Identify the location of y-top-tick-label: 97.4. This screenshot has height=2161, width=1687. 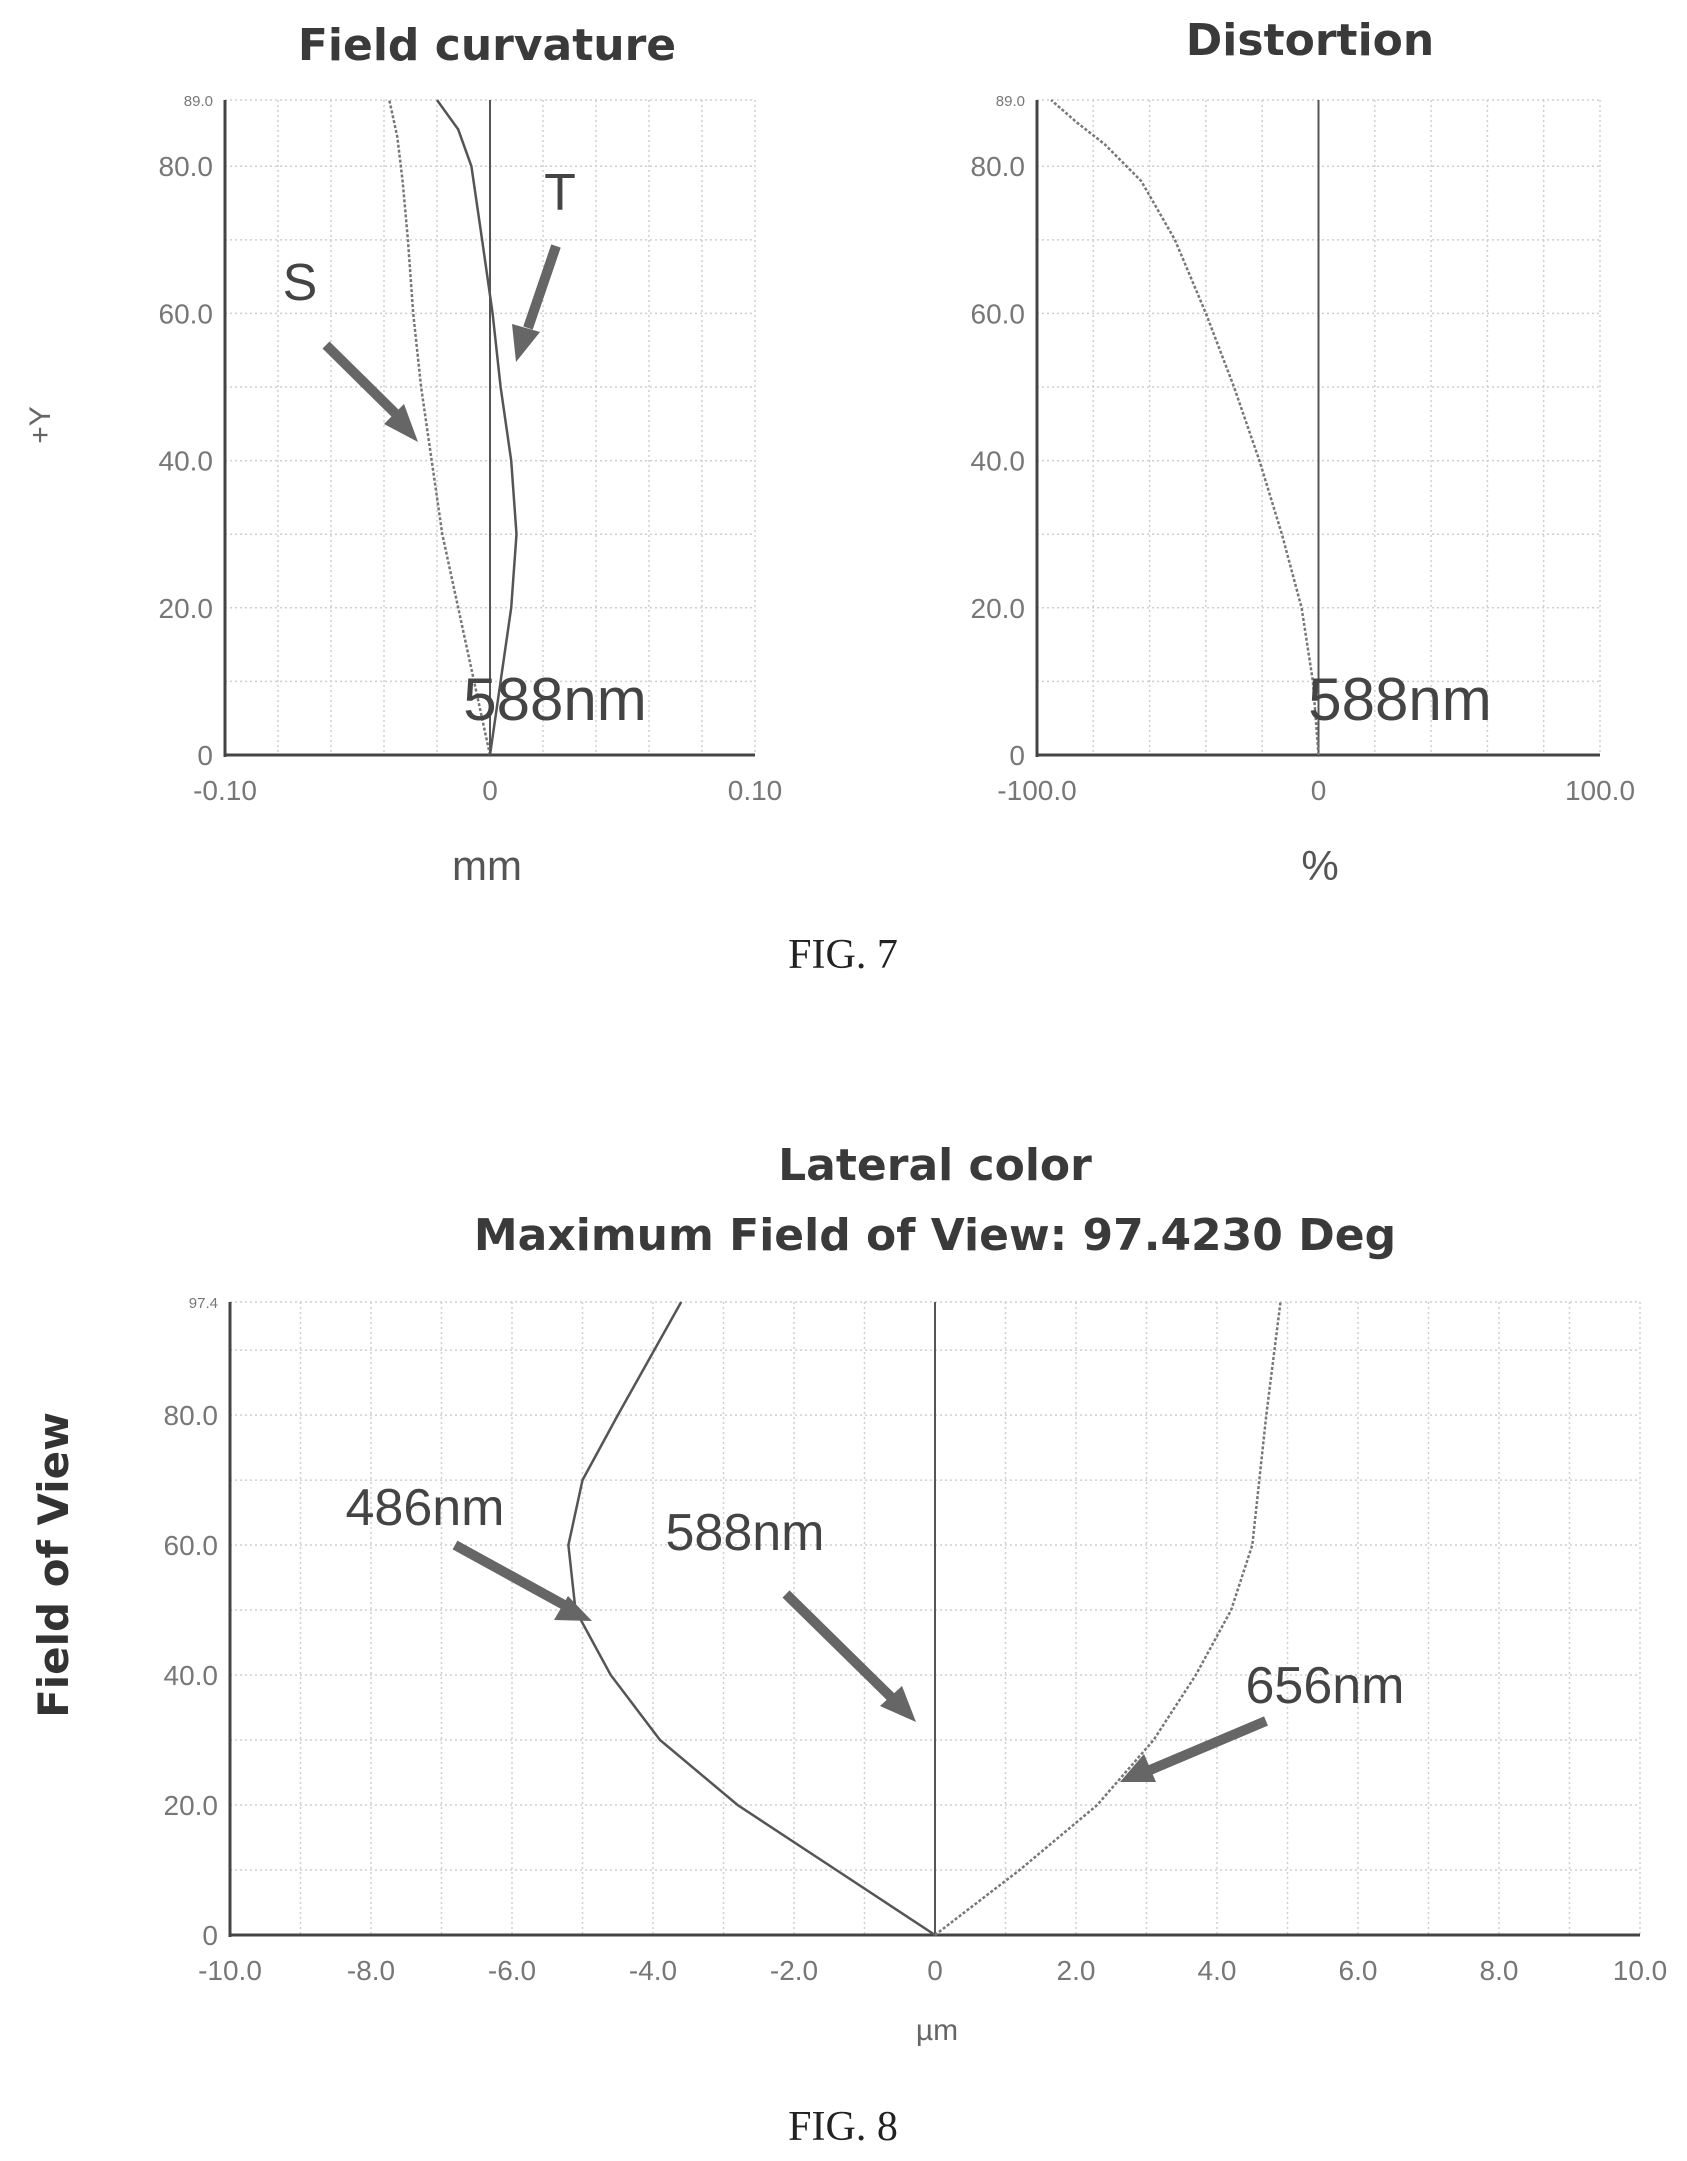
(203, 1303).